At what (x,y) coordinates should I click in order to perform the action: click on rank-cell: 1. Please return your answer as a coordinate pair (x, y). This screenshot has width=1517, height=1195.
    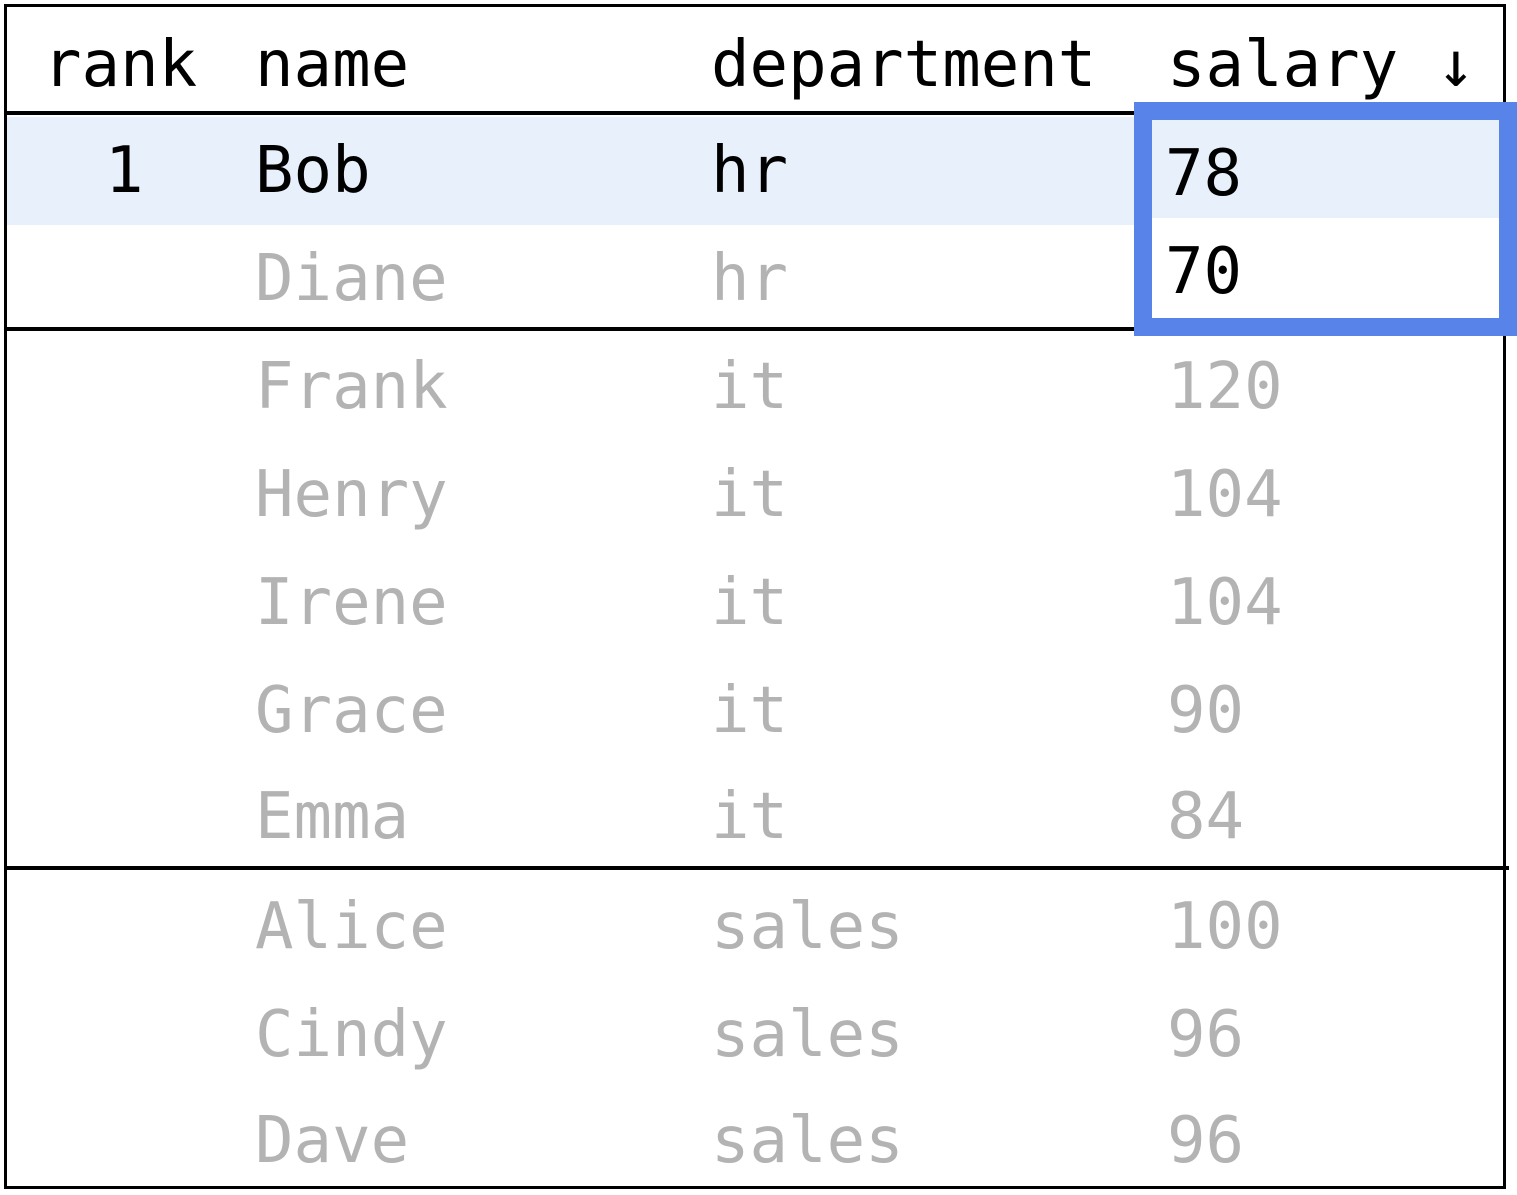
    Looking at the image, I should click on (124, 171).